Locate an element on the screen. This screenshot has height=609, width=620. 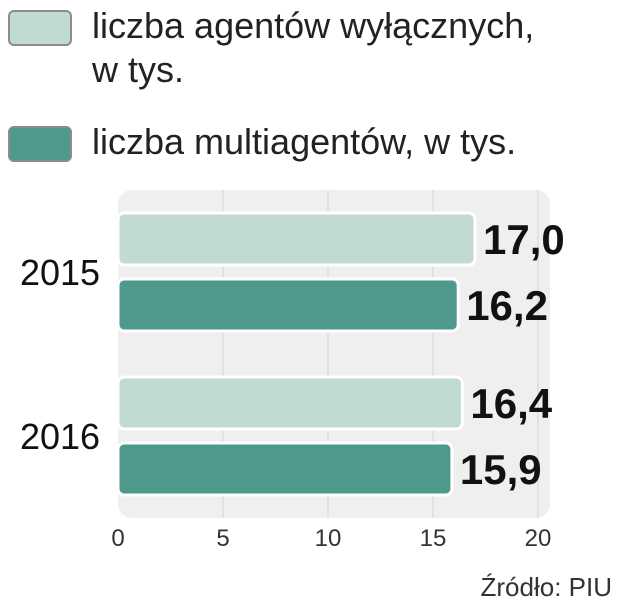
data-label: 15,9 is located at coordinates (501, 469).